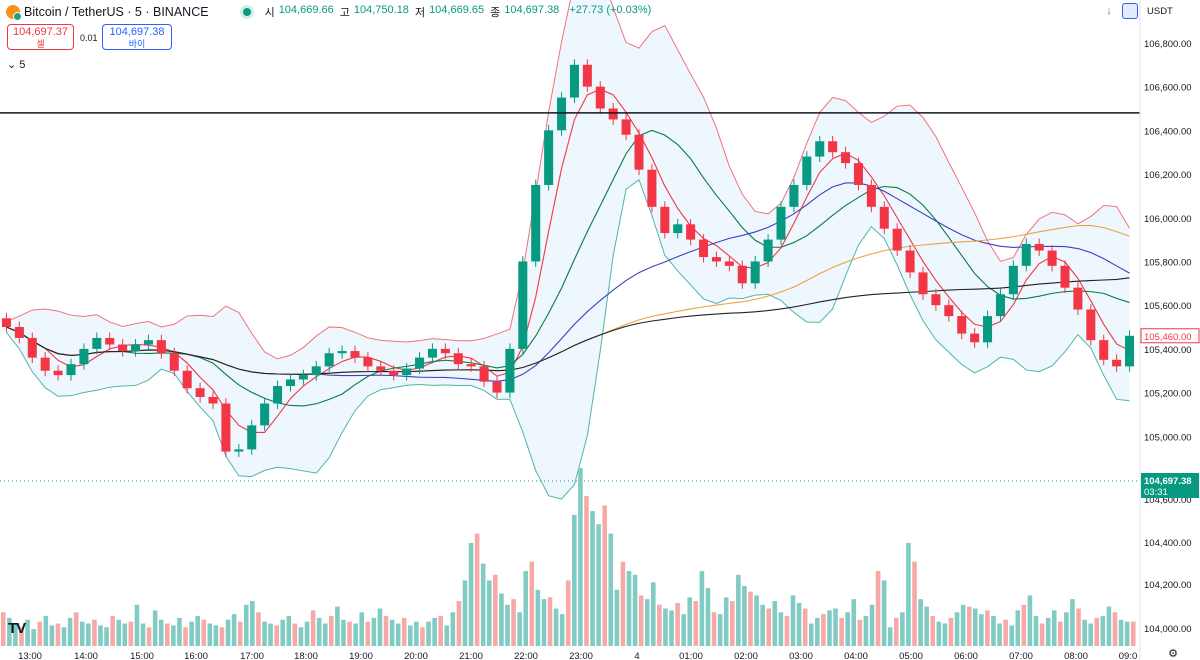  I want to click on y-tick-label: 104,400.00, so click(1168, 543).